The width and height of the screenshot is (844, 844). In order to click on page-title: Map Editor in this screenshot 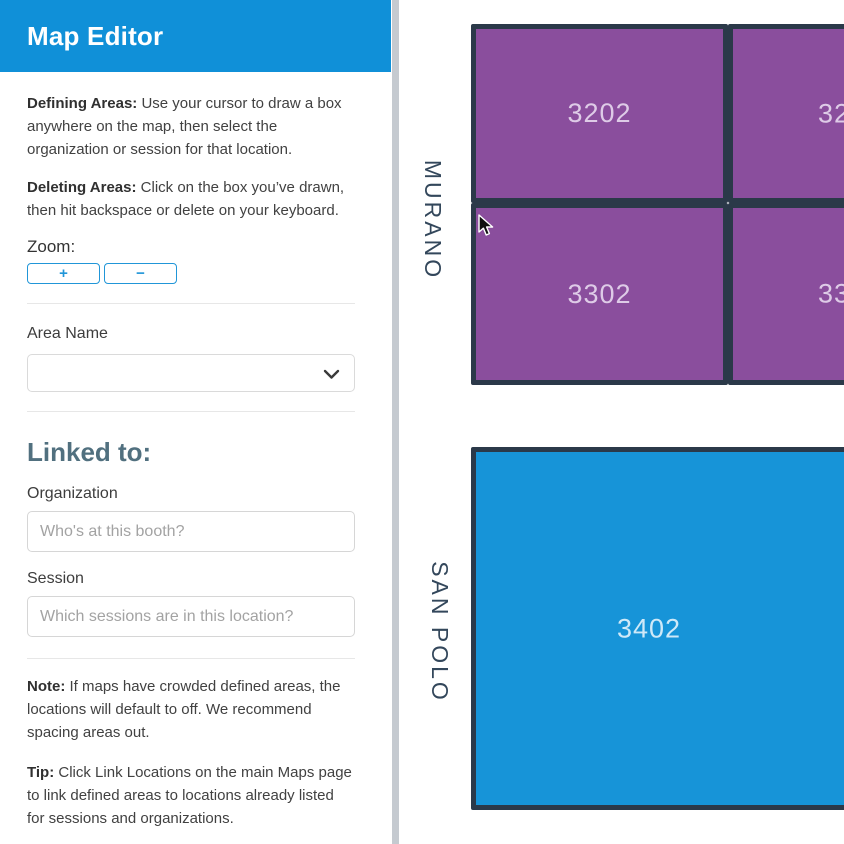, I will do `click(95, 35)`.